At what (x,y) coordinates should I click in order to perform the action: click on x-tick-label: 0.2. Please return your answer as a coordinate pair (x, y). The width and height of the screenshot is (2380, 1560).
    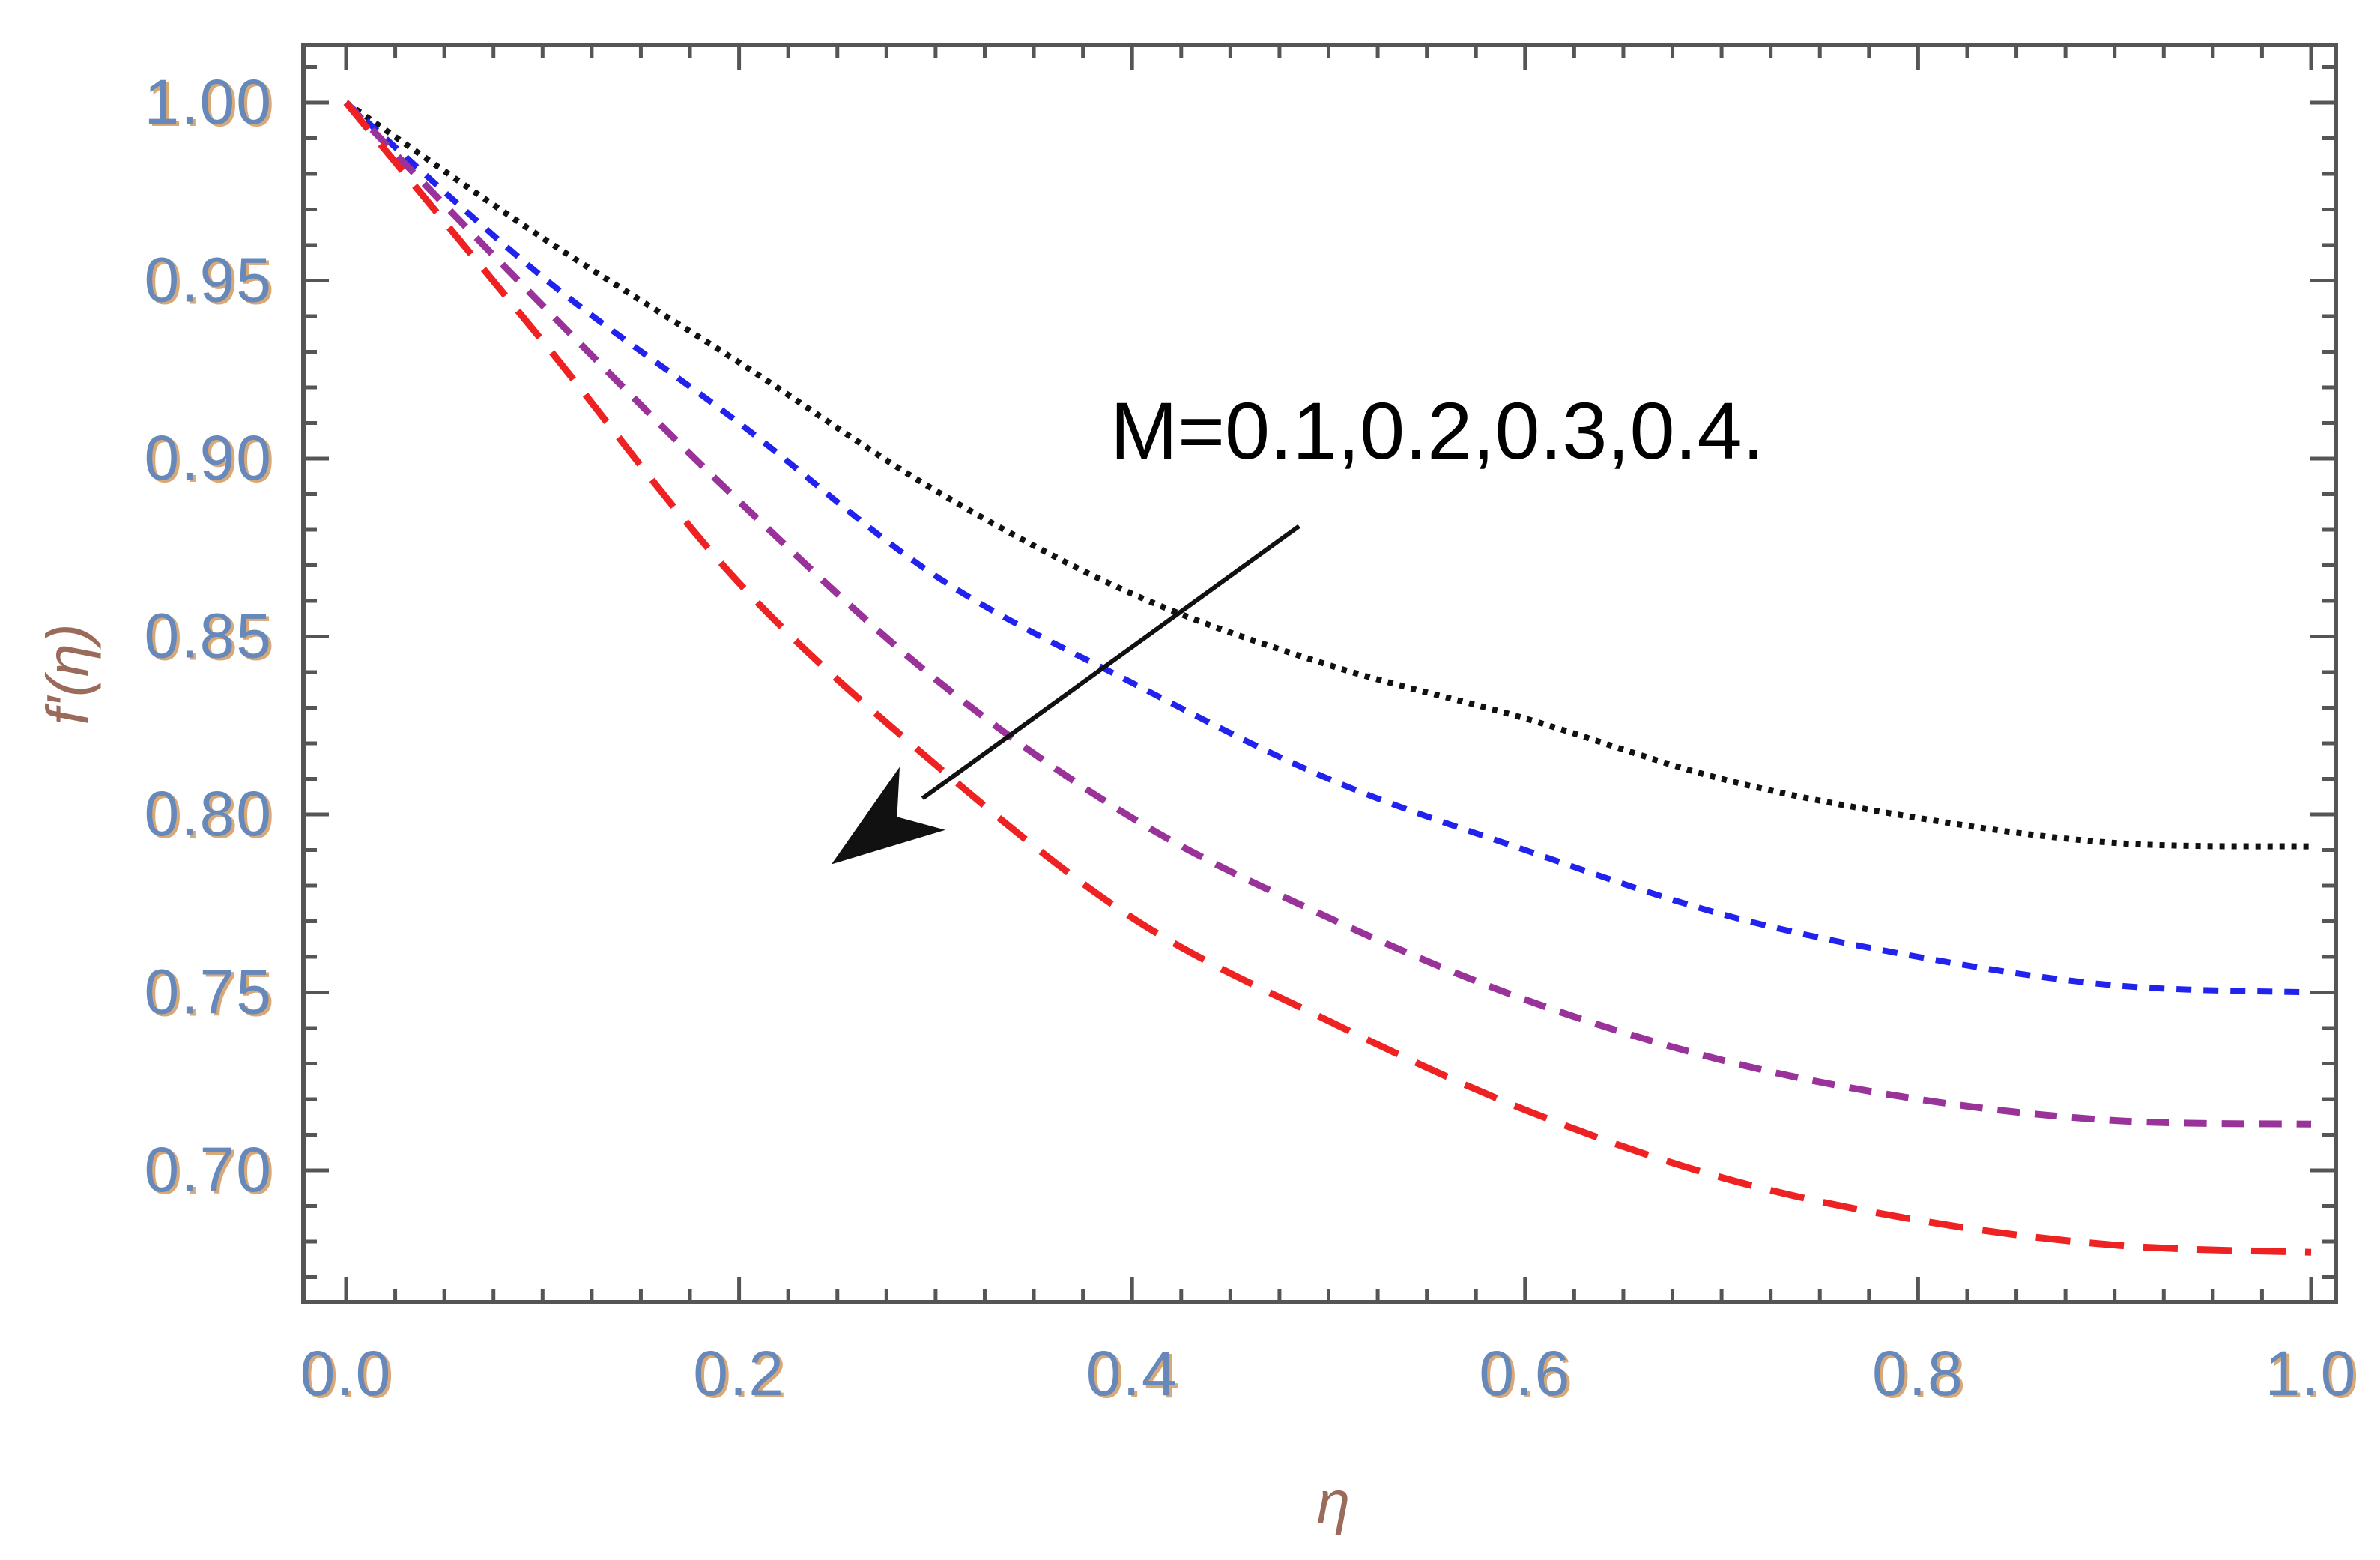
    Looking at the image, I should click on (739, 1373).